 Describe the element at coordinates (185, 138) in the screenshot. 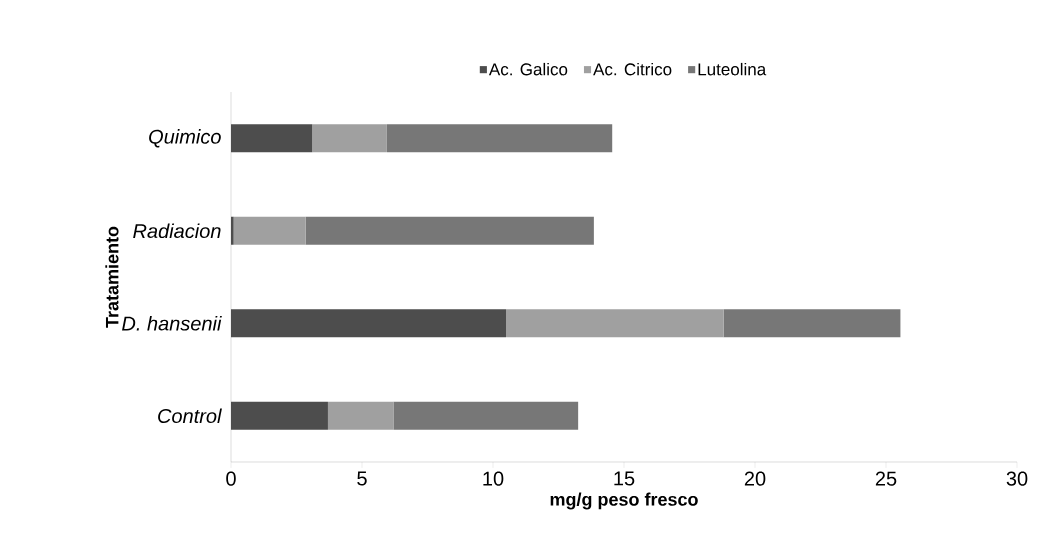

I see `y-tick-label: Quimico` at that location.